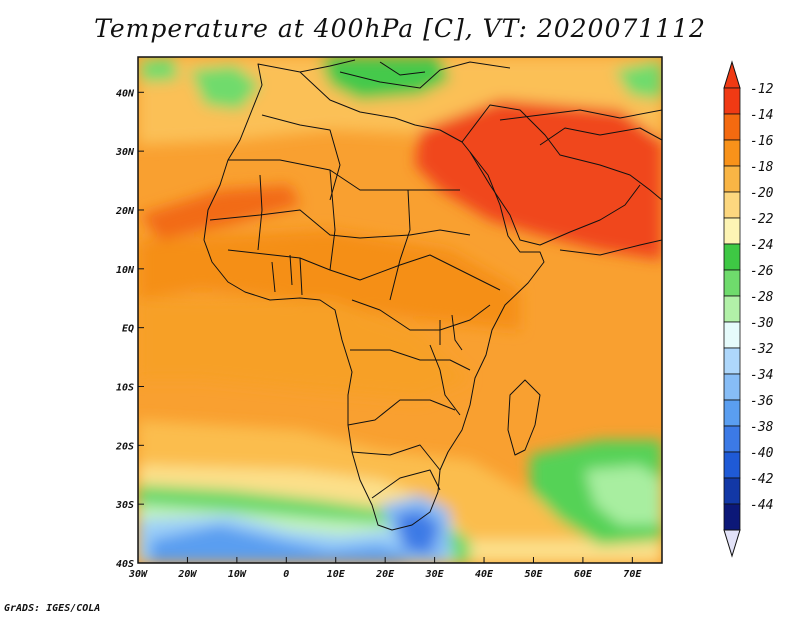 The height and width of the screenshot is (618, 800). Describe the element at coordinates (336, 574) in the screenshot. I see `lon-tick-label: 10E` at that location.